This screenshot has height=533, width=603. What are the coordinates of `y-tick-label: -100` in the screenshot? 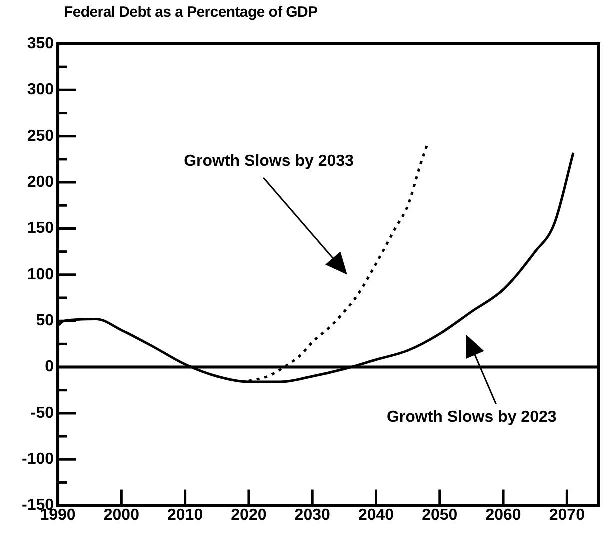 It's located at (38, 459).